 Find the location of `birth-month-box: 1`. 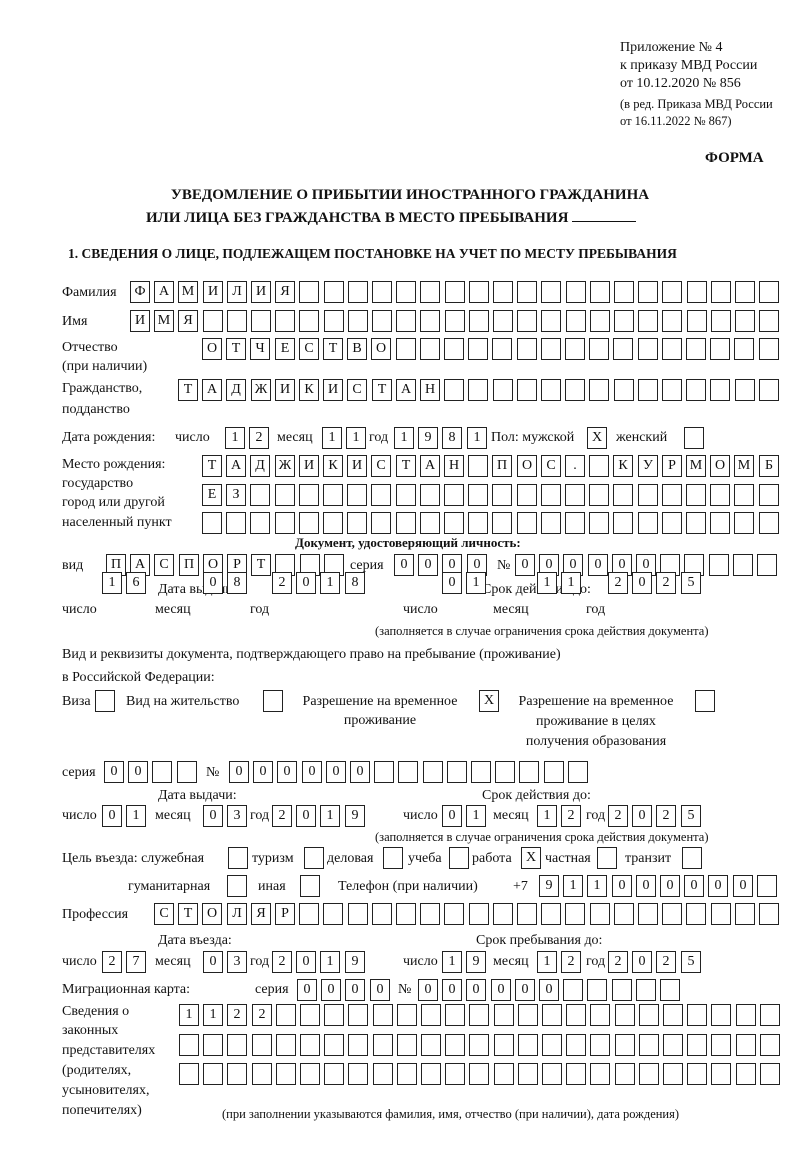

birth-month-box: 1 is located at coordinates (356, 438).